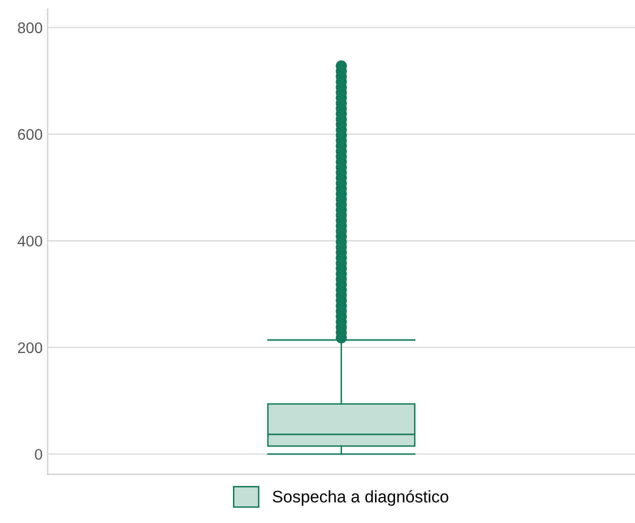  What do you see at coordinates (30, 134) in the screenshot?
I see `y-tick-label: 600` at bounding box center [30, 134].